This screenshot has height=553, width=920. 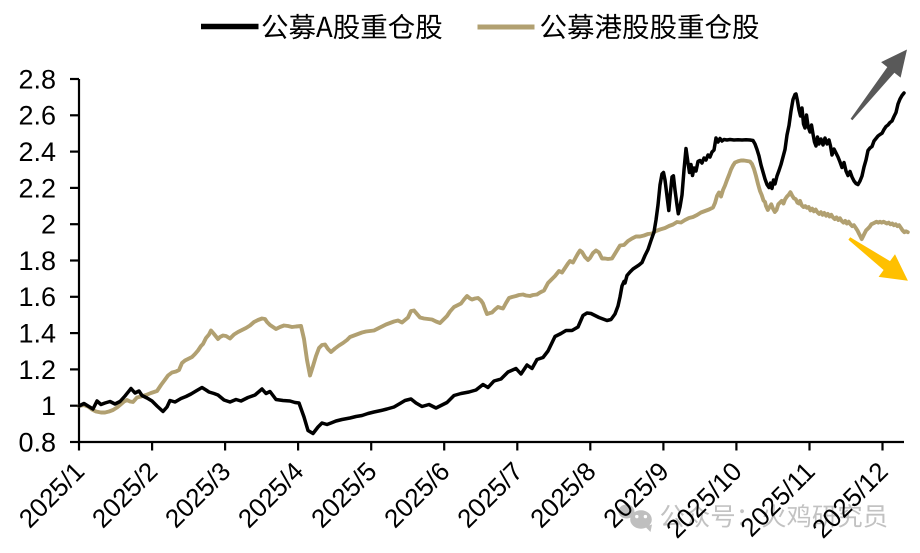 What do you see at coordinates (37, 116) in the screenshot?
I see `svg-text: 2.6` at bounding box center [37, 116].